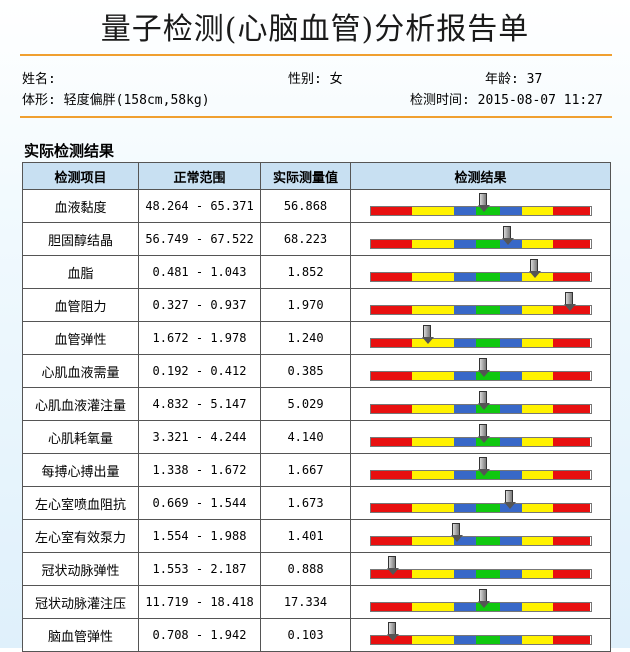 Image resolution: width=630 pixels, height=652 pixels. I want to click on value-cell: 4.140, so click(305, 437).